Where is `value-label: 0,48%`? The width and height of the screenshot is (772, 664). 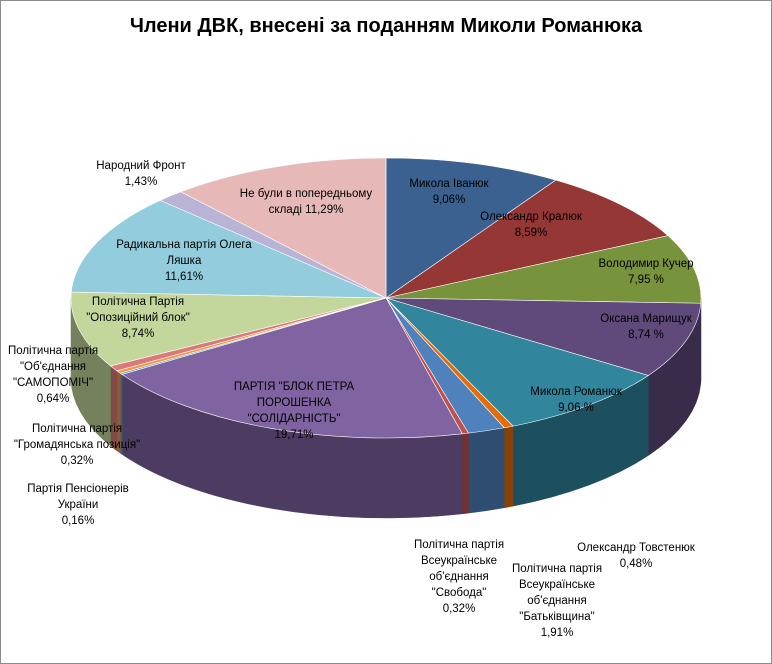
value-label: 0,48% is located at coordinates (636, 564).